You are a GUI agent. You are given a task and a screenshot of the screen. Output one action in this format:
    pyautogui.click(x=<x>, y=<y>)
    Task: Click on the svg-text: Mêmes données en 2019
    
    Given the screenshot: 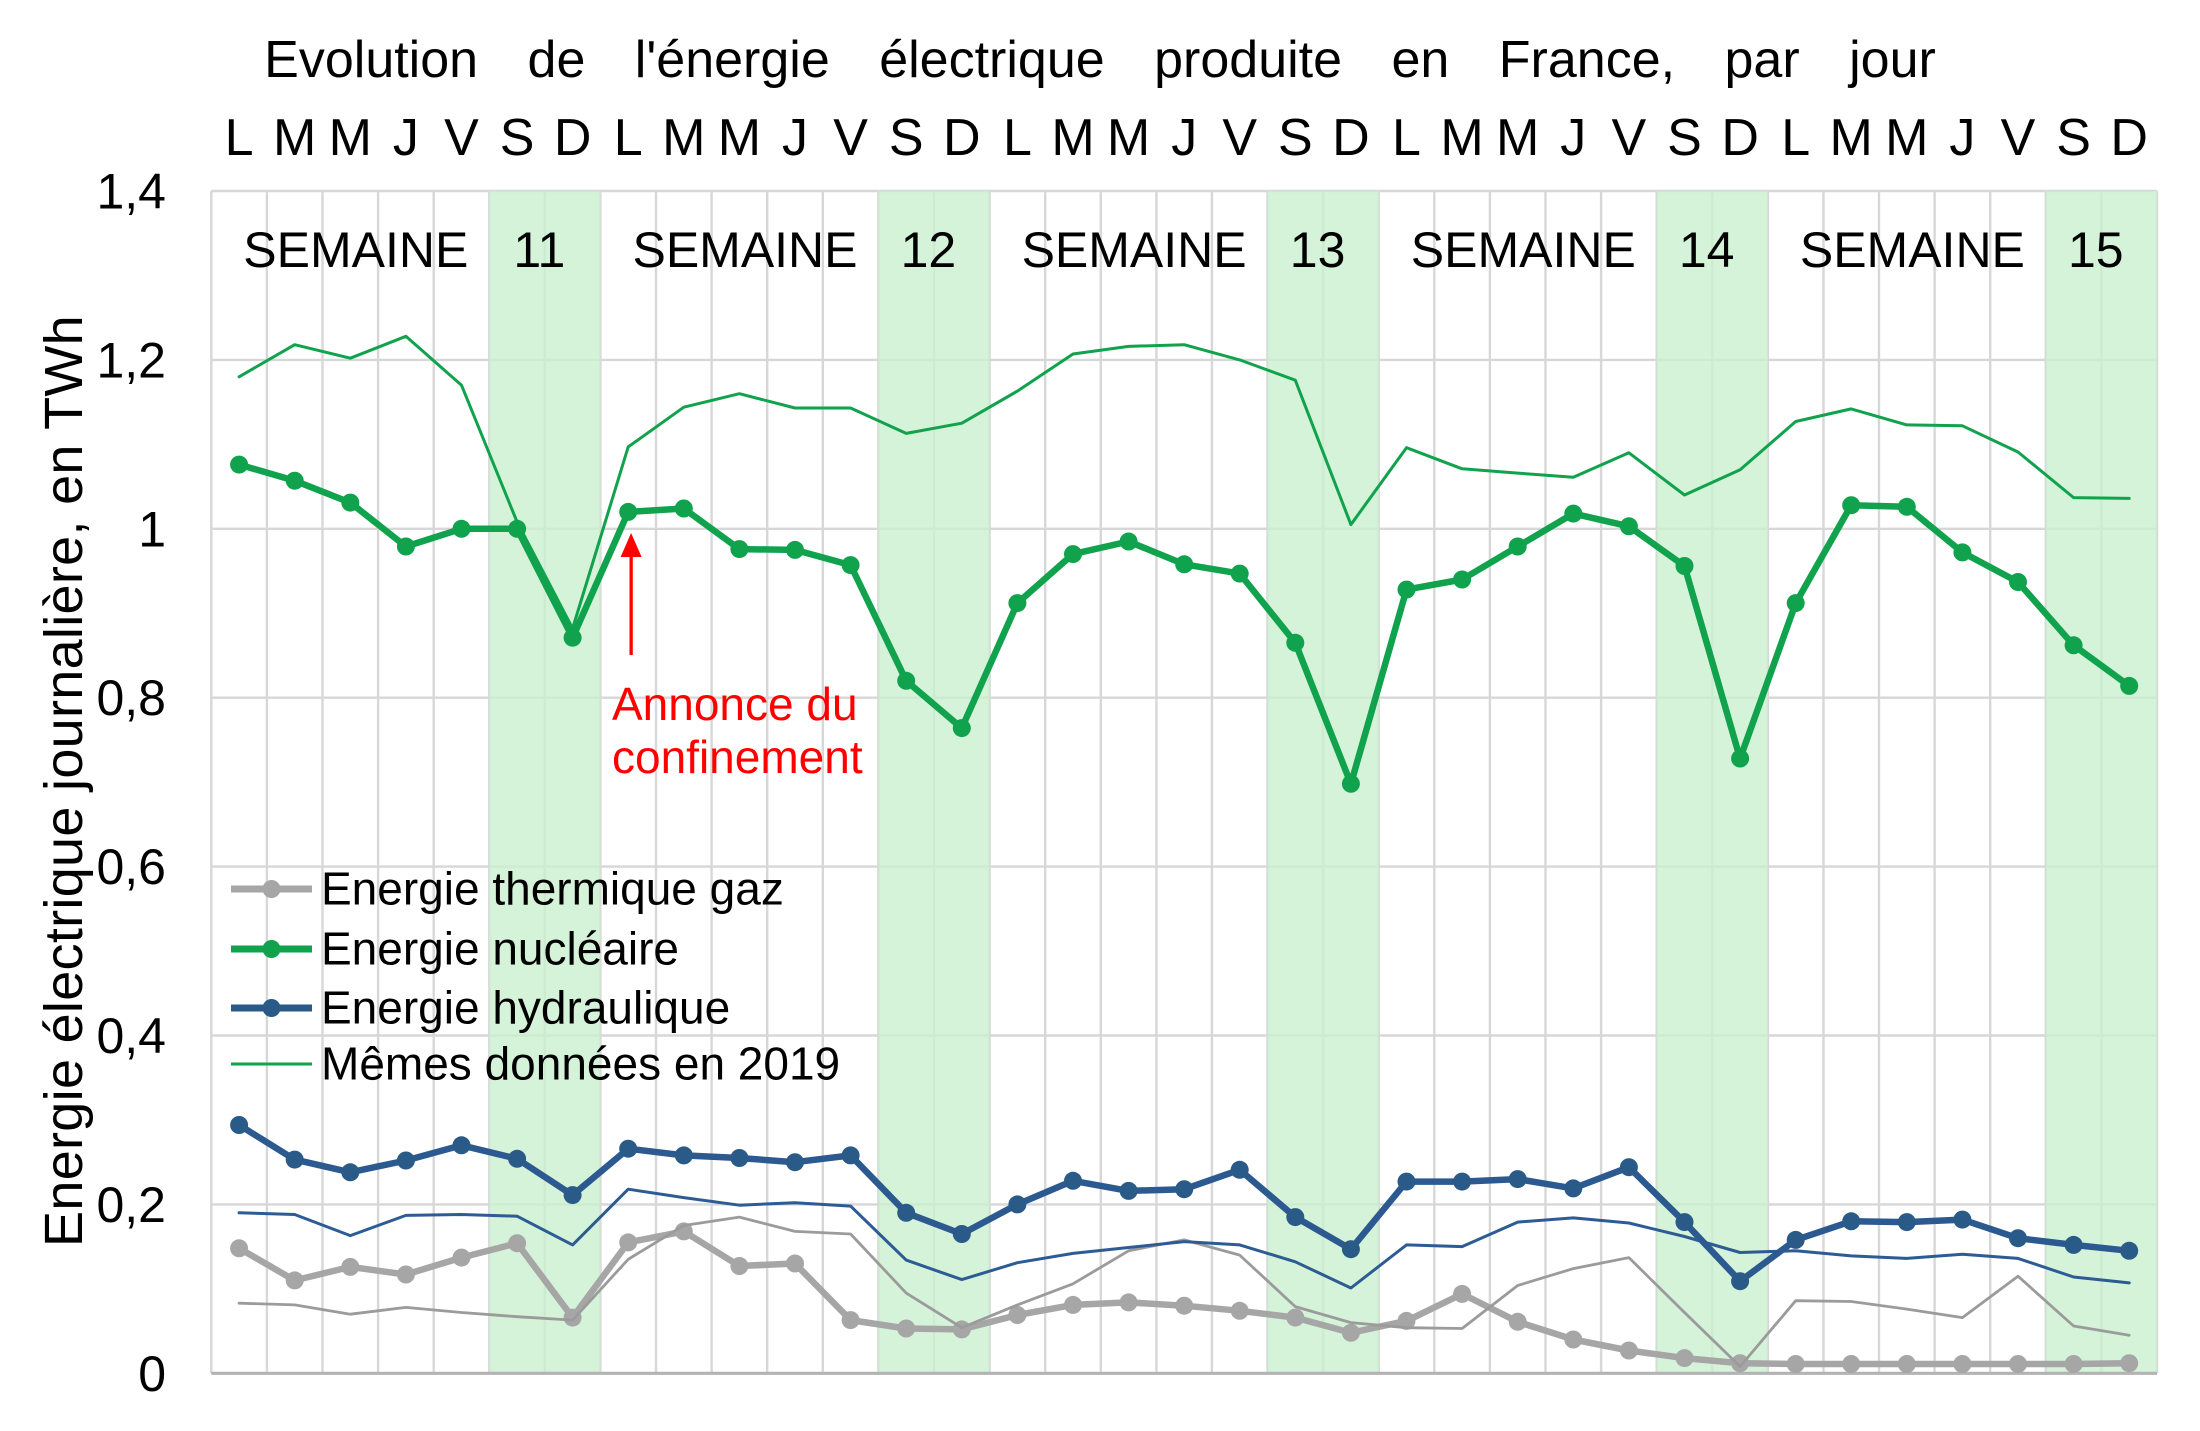 What is the action you would take?
    pyautogui.click(x=580, y=1064)
    